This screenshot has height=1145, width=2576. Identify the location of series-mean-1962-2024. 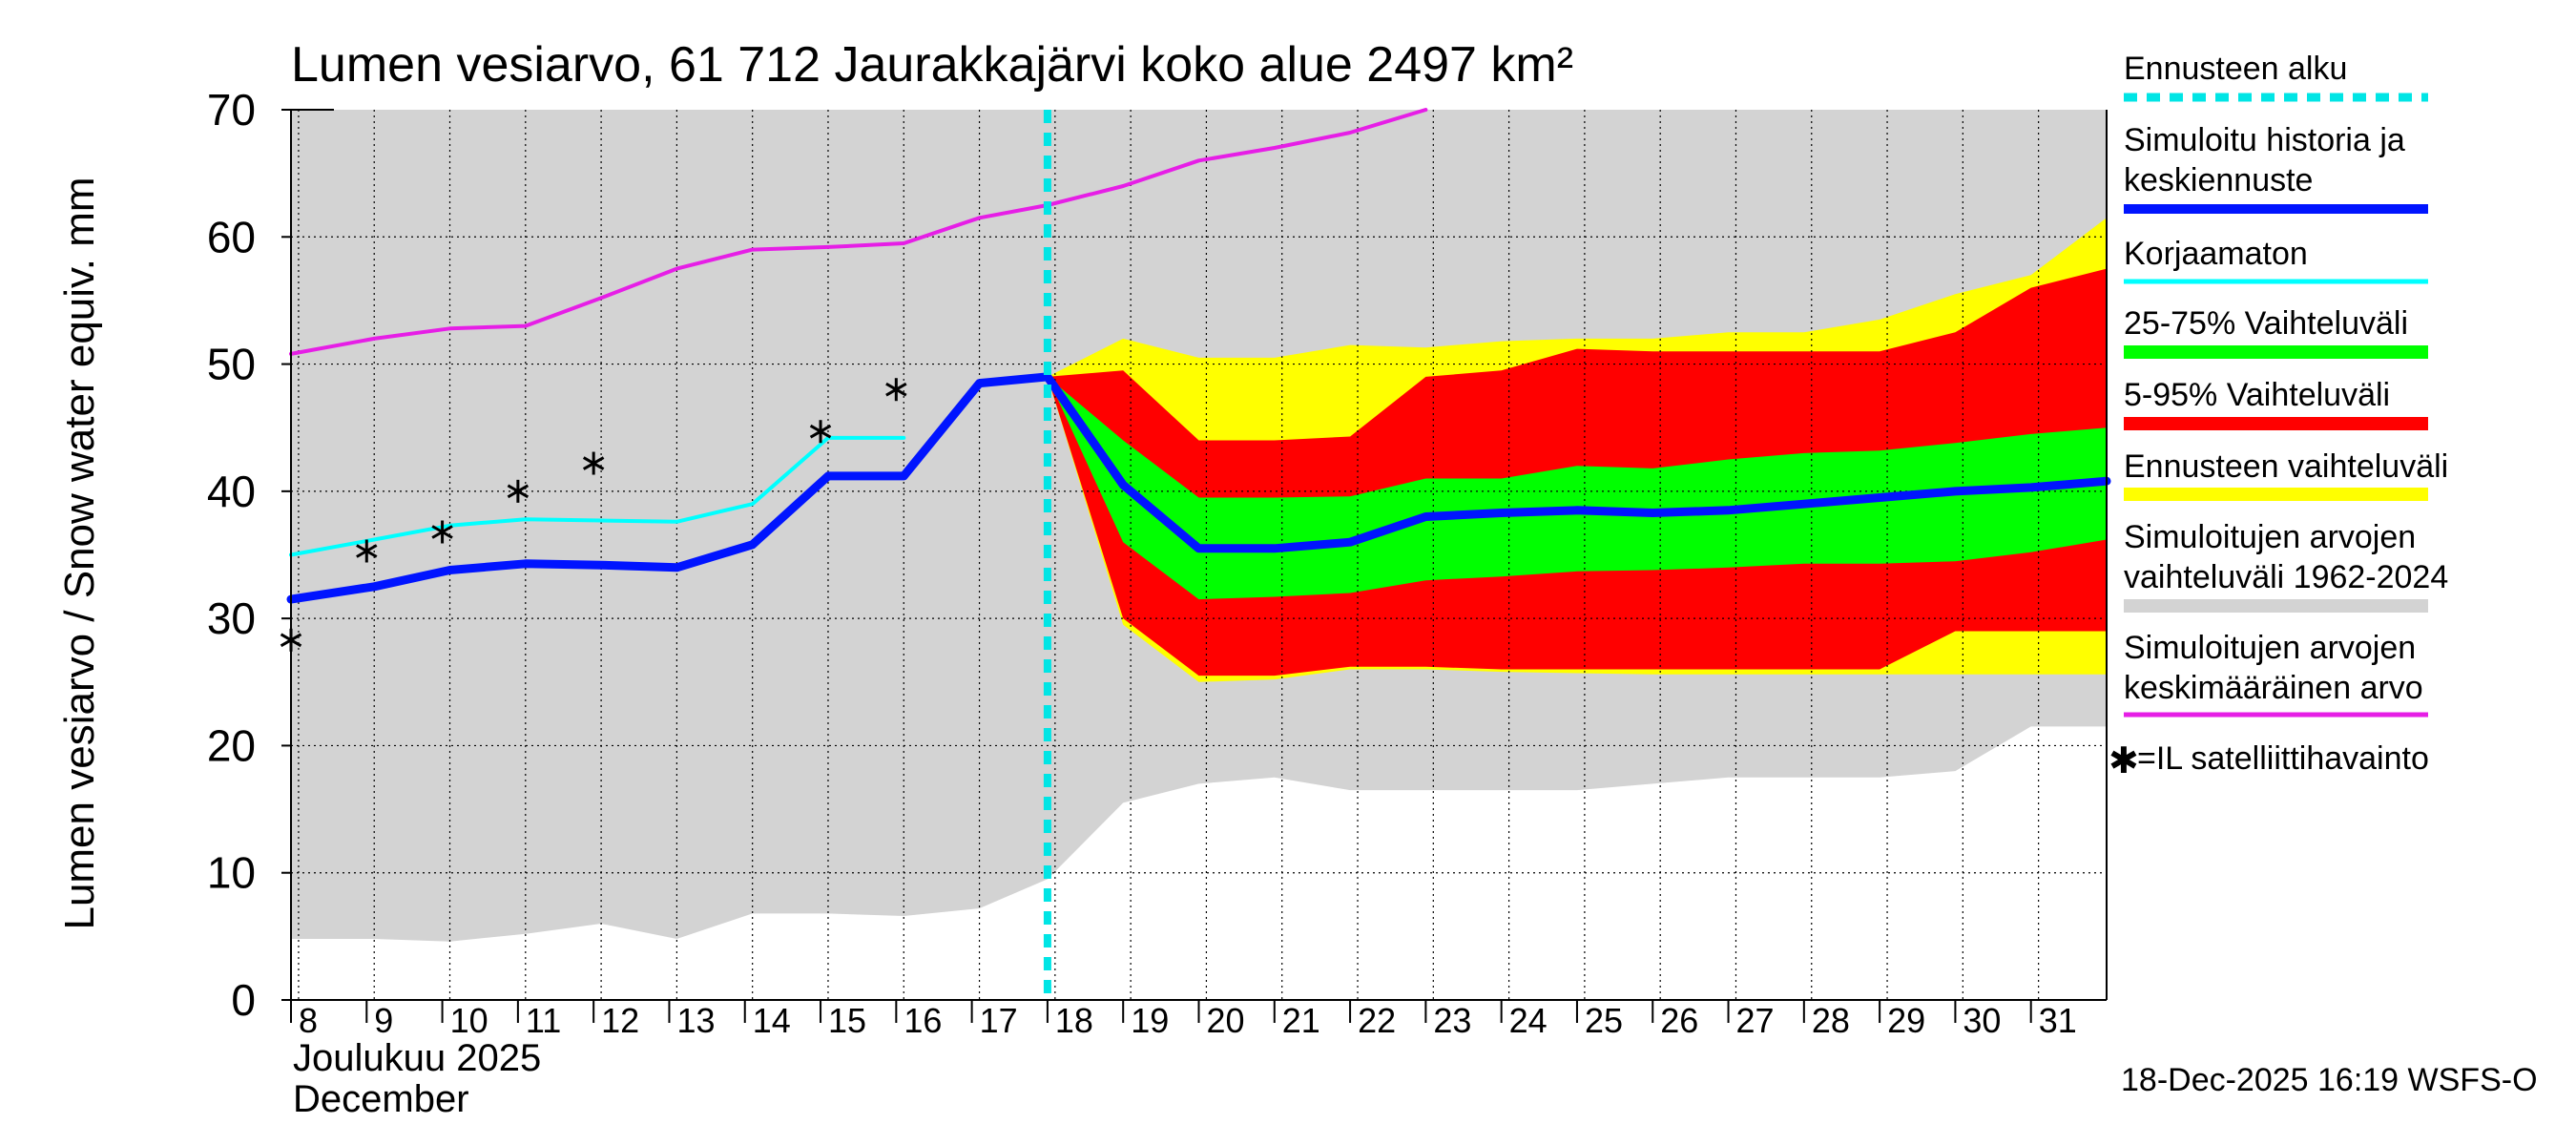
(858, 232).